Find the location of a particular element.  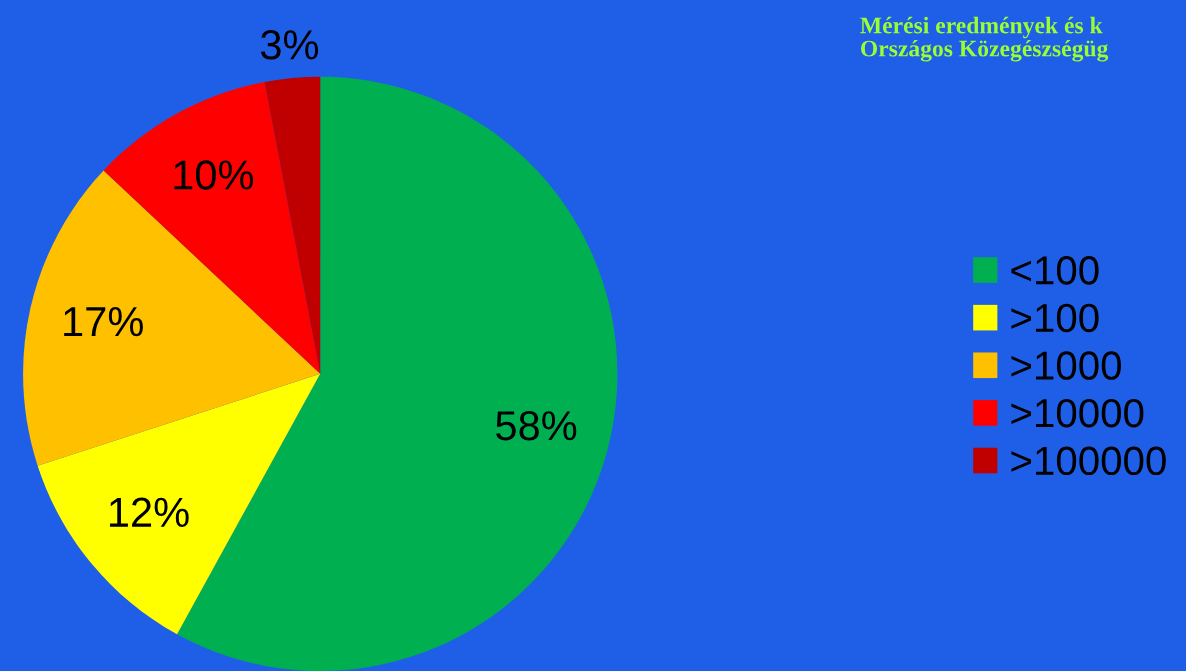

legend-label: >1000 is located at coordinates (1066, 365).